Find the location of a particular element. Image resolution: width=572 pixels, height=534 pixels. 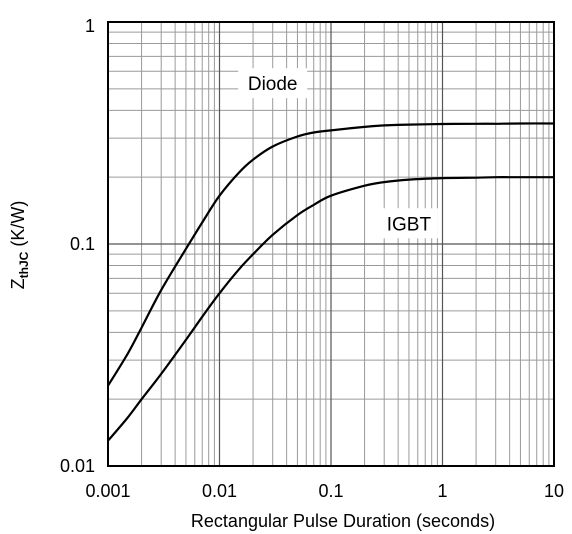

series-labels: Diode IGBT is located at coordinates (338, 153).